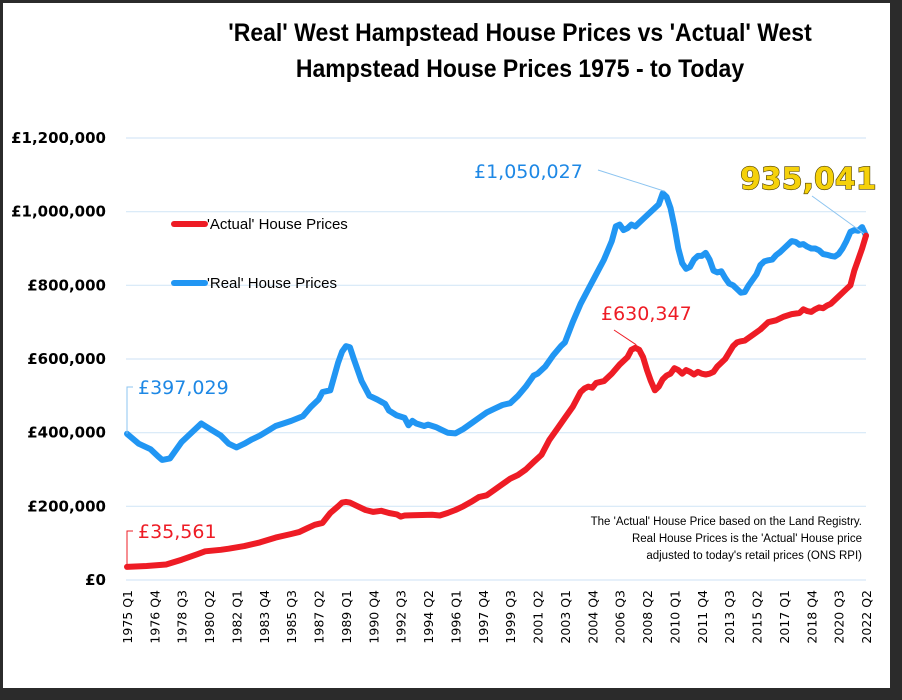 The width and height of the screenshot is (902, 700). What do you see at coordinates (811, 617) in the screenshot?
I see `x-tick-label: 2018 Q4` at bounding box center [811, 617].